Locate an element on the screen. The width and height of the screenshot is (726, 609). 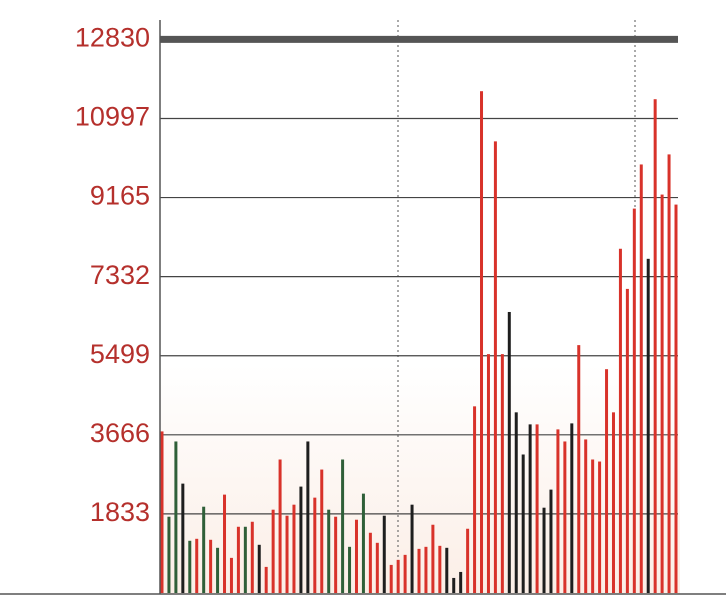
y-tick-label: 1833 is located at coordinates (120, 512).